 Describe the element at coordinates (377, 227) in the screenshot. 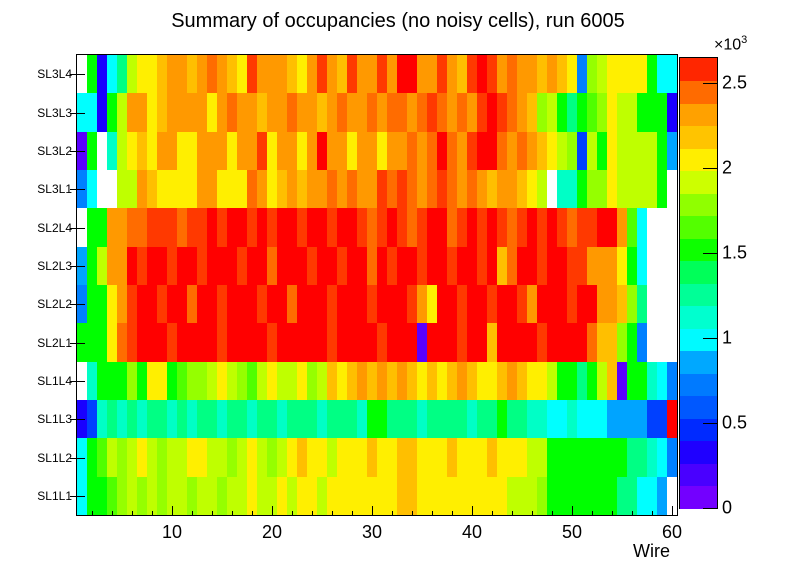

I see `heatmap-row-sl2l4` at that location.